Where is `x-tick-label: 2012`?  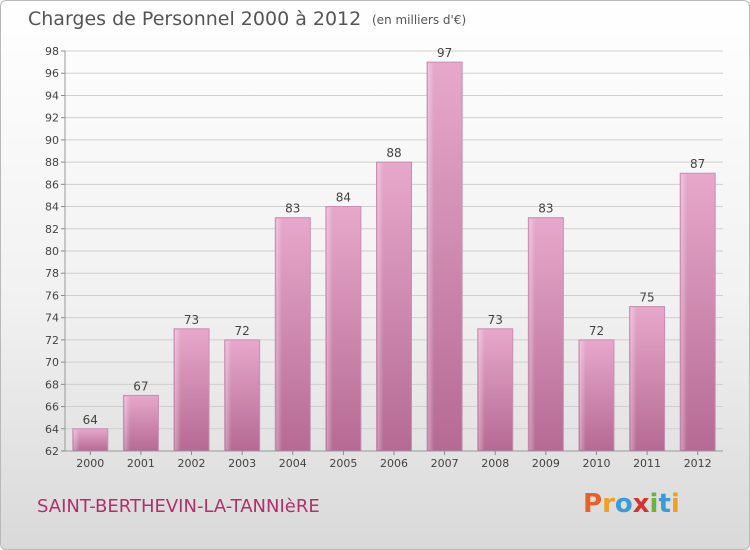
x-tick-label: 2012 is located at coordinates (698, 463).